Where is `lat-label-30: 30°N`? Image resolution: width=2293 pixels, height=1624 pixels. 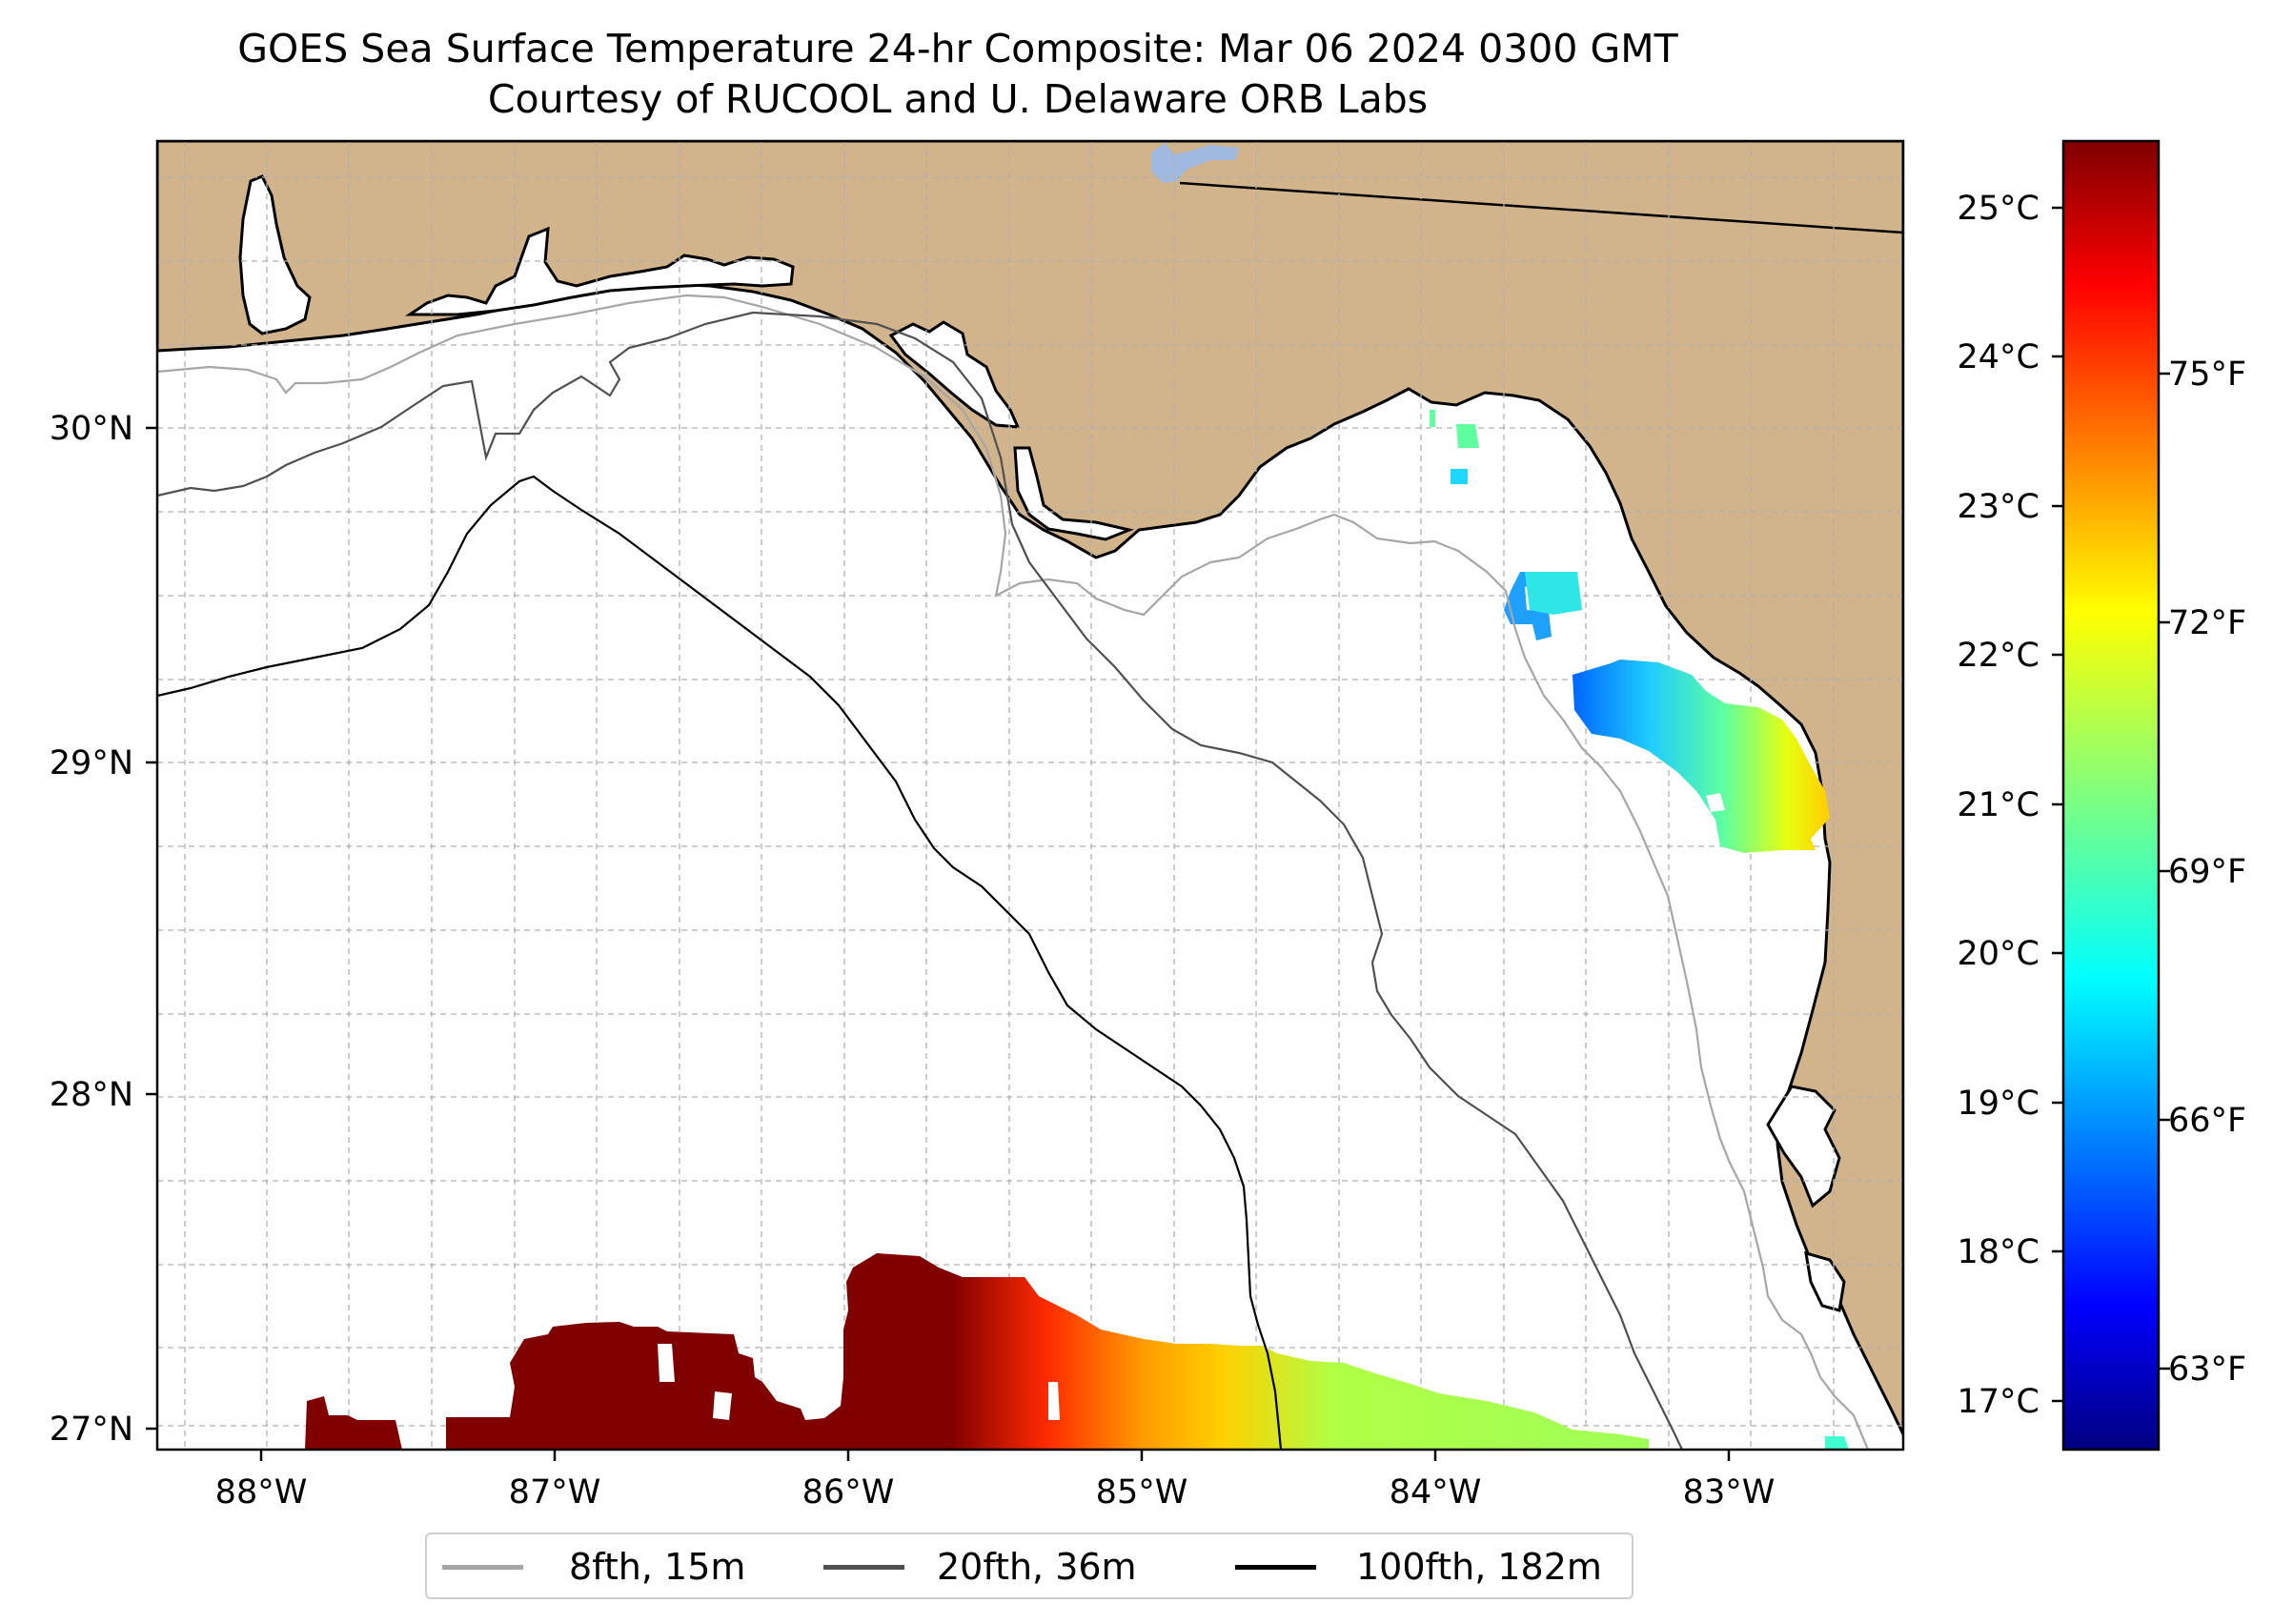
lat-label-30: 30°N is located at coordinates (92, 429).